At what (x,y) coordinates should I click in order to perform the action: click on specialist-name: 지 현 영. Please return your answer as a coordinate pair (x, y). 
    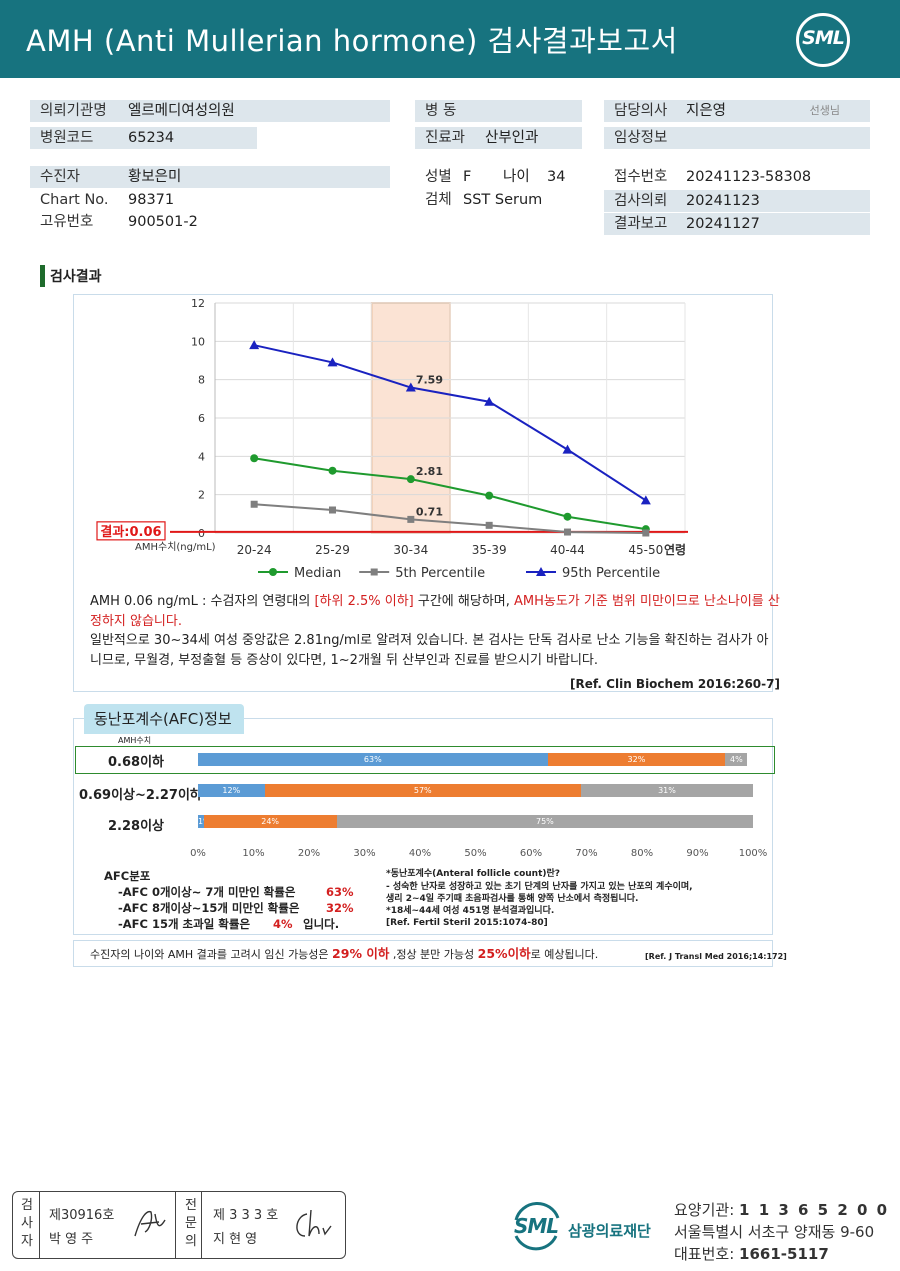
    Looking at the image, I should click on (235, 1239).